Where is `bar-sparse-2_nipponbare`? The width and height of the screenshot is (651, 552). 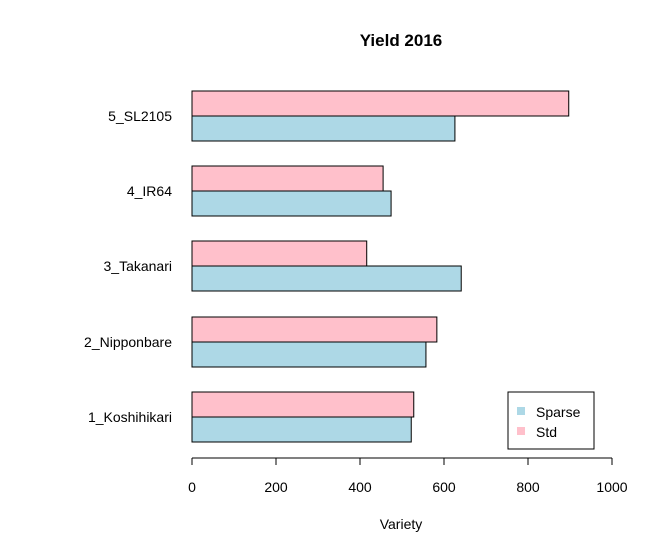
bar-sparse-2_nipponbare is located at coordinates (309, 354).